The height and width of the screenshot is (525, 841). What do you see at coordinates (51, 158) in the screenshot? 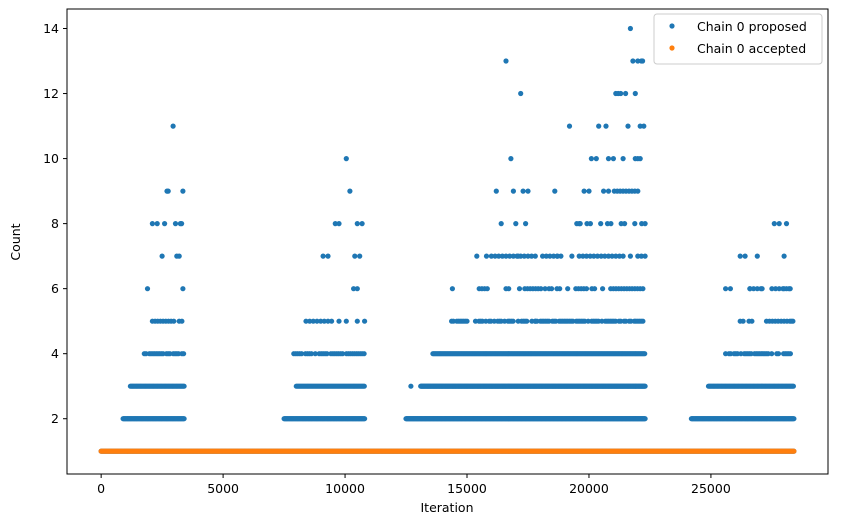
I see `y-tick-label: 10` at bounding box center [51, 158].